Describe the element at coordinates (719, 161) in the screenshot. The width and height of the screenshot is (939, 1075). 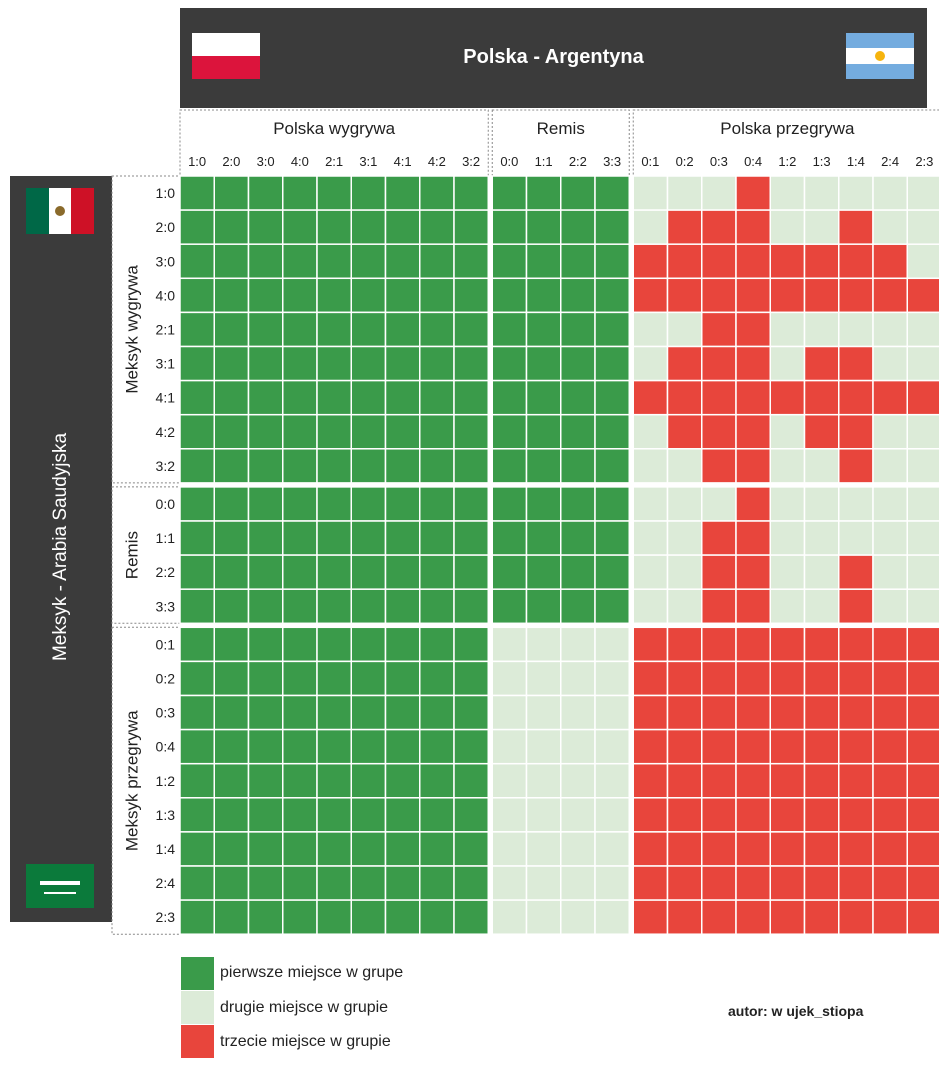
I see `column-label: 0:3` at that location.